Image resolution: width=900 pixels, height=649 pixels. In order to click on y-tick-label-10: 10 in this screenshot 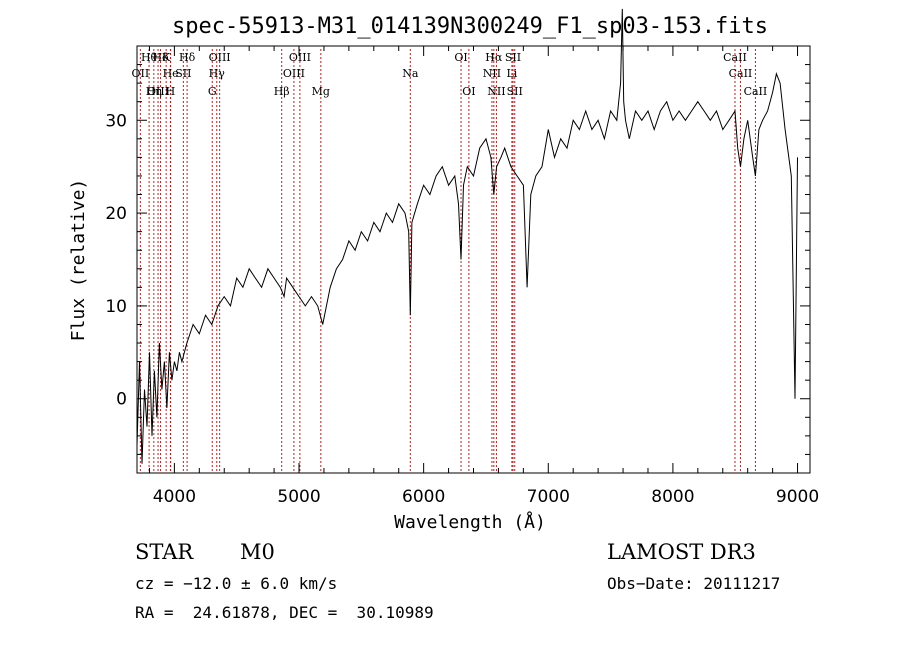, I will do `click(116, 307)`.